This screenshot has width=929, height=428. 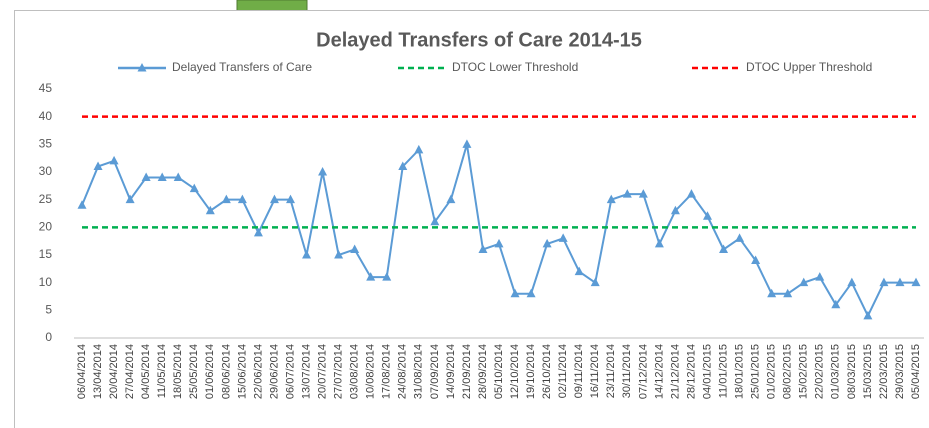 What do you see at coordinates (836, 371) in the screenshot?
I see `x-tick-label: 01/03/2015` at bounding box center [836, 371].